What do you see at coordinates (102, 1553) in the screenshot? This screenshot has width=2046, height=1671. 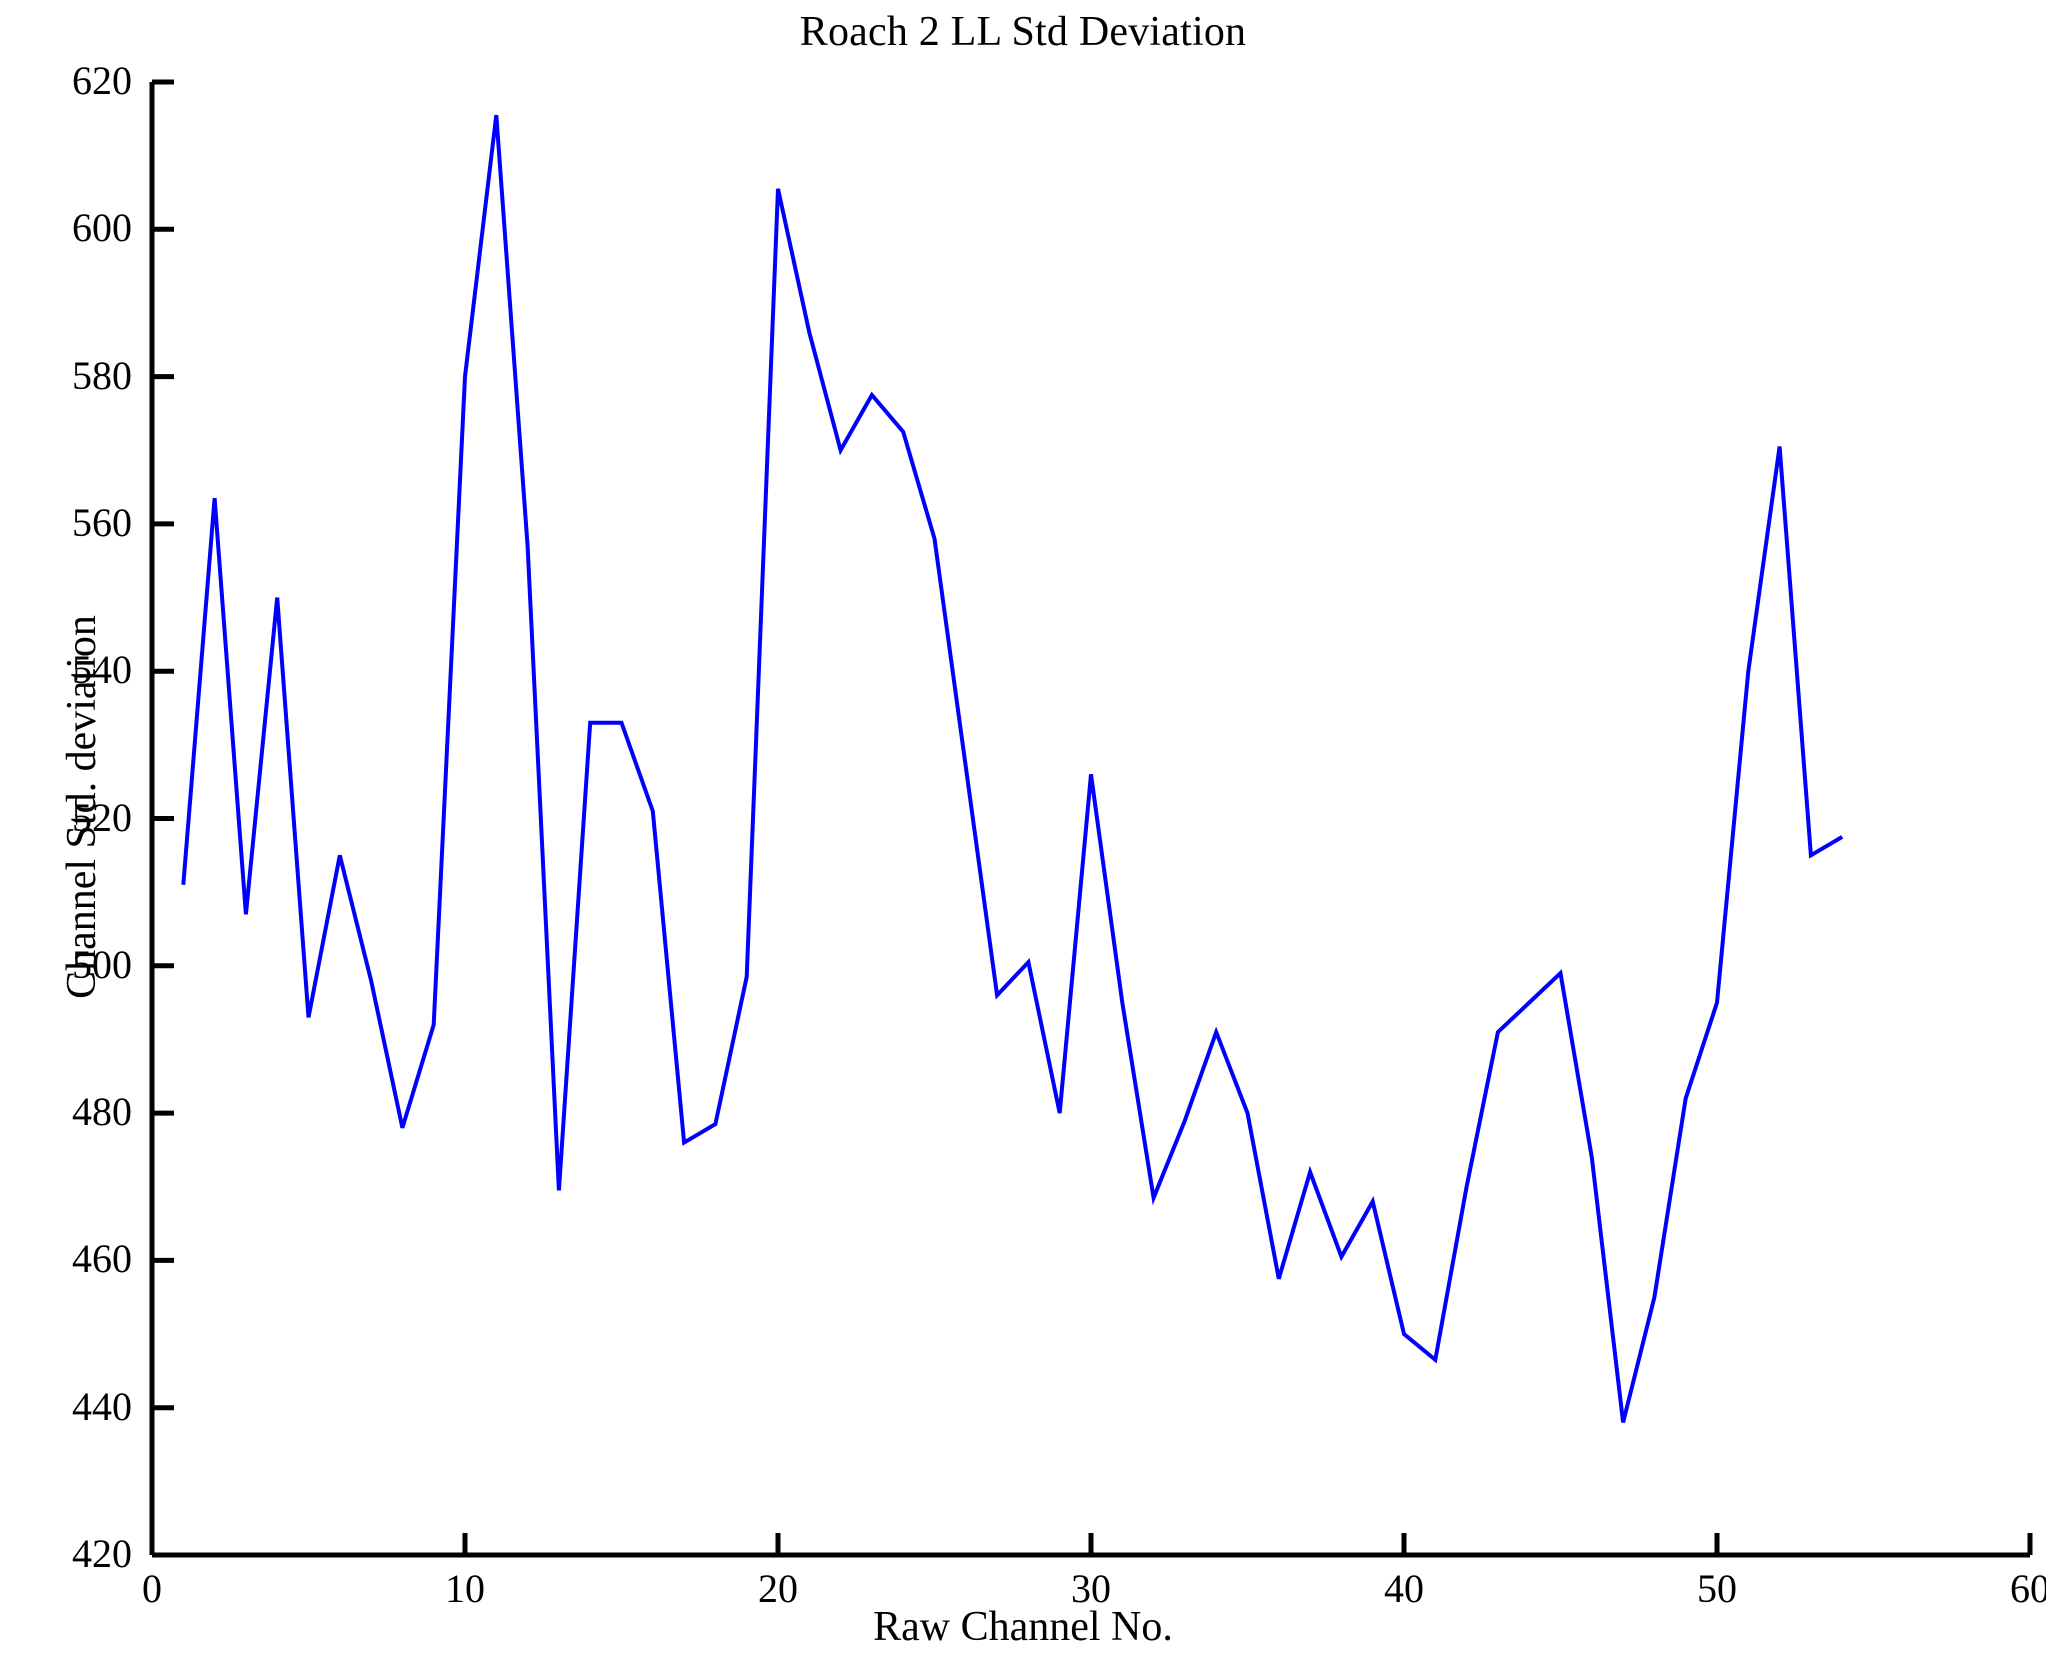 I see `y-tick-label: 420` at bounding box center [102, 1553].